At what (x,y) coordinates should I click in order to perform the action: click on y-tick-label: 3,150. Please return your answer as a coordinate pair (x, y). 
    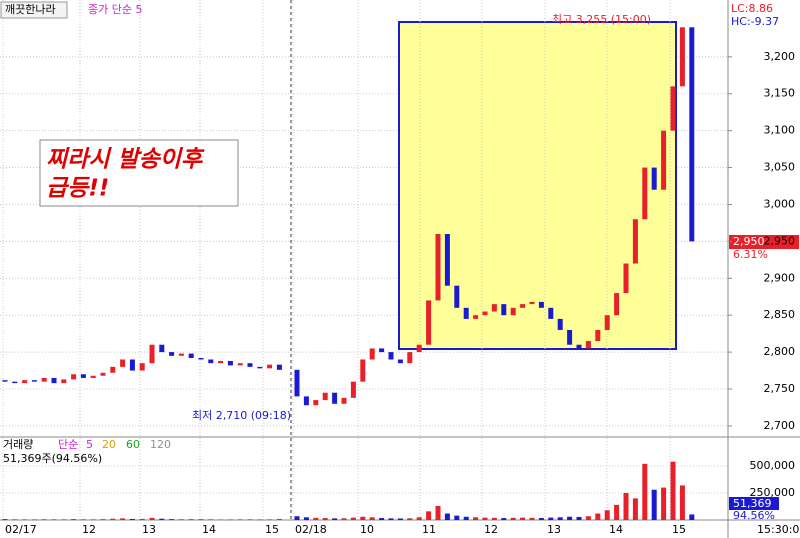
    Looking at the image, I should click on (780, 93).